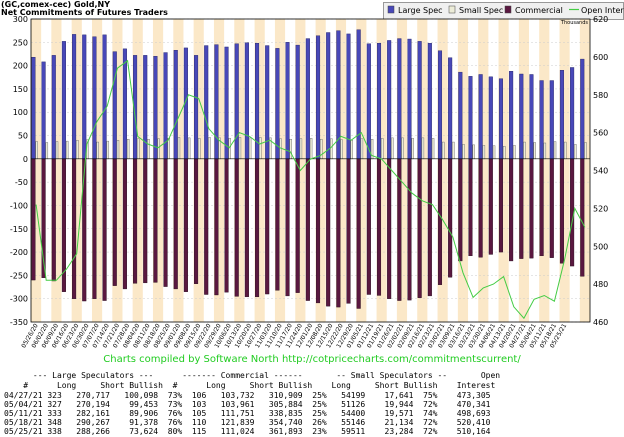 Image resolution: width=624 pixels, height=437 pixels. I want to click on y-tick-left: -300, so click(19, 299).